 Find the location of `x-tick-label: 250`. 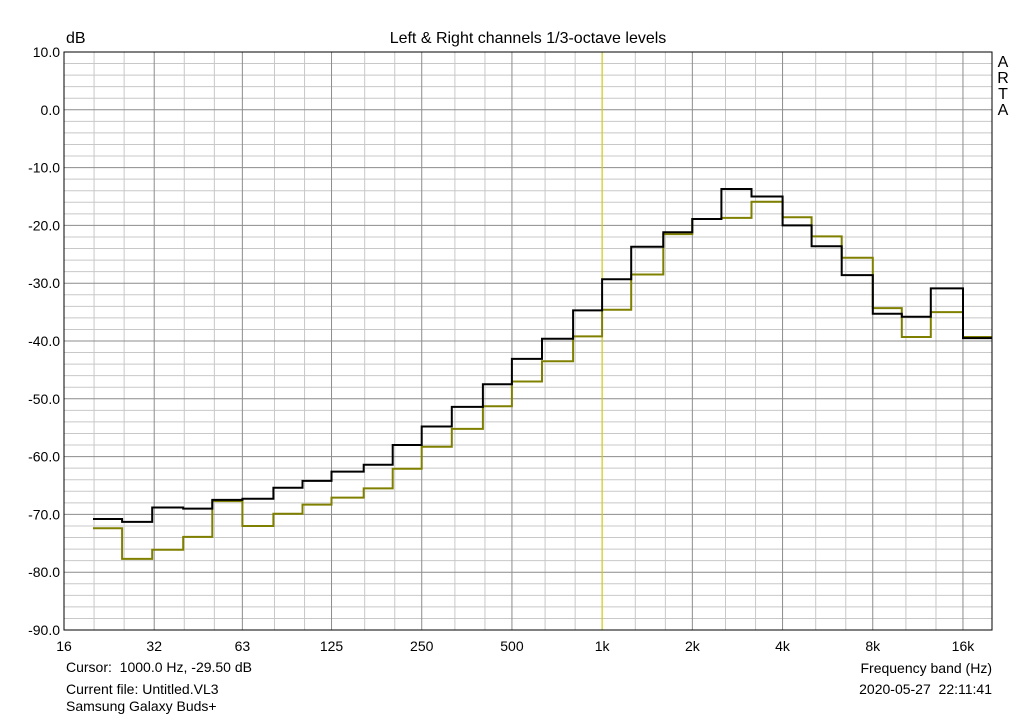

x-tick-label: 250 is located at coordinates (422, 646).